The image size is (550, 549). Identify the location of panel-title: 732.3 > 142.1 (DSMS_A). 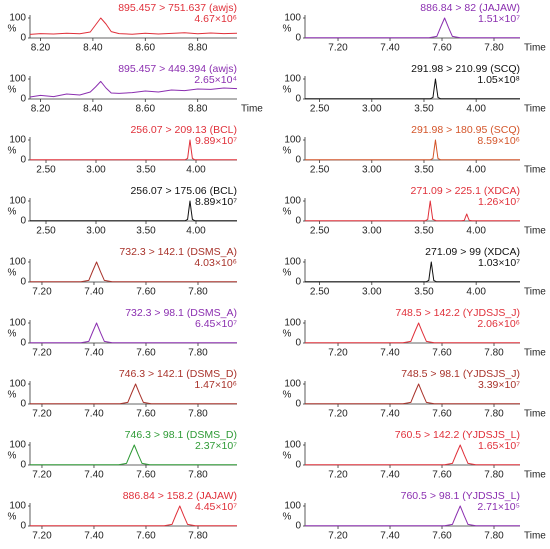
(178, 252).